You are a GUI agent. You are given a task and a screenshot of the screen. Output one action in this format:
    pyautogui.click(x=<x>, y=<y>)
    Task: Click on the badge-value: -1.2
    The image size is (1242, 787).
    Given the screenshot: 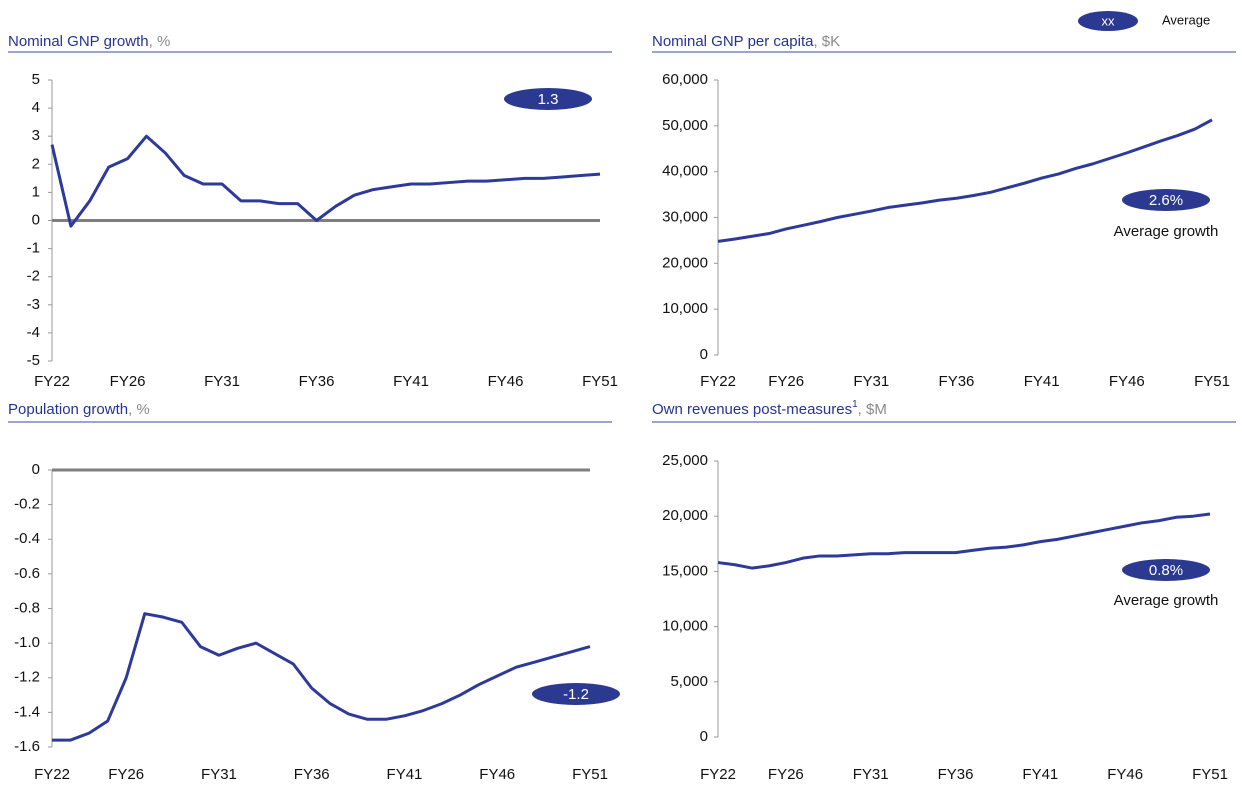 What is the action you would take?
    pyautogui.click(x=576, y=694)
    